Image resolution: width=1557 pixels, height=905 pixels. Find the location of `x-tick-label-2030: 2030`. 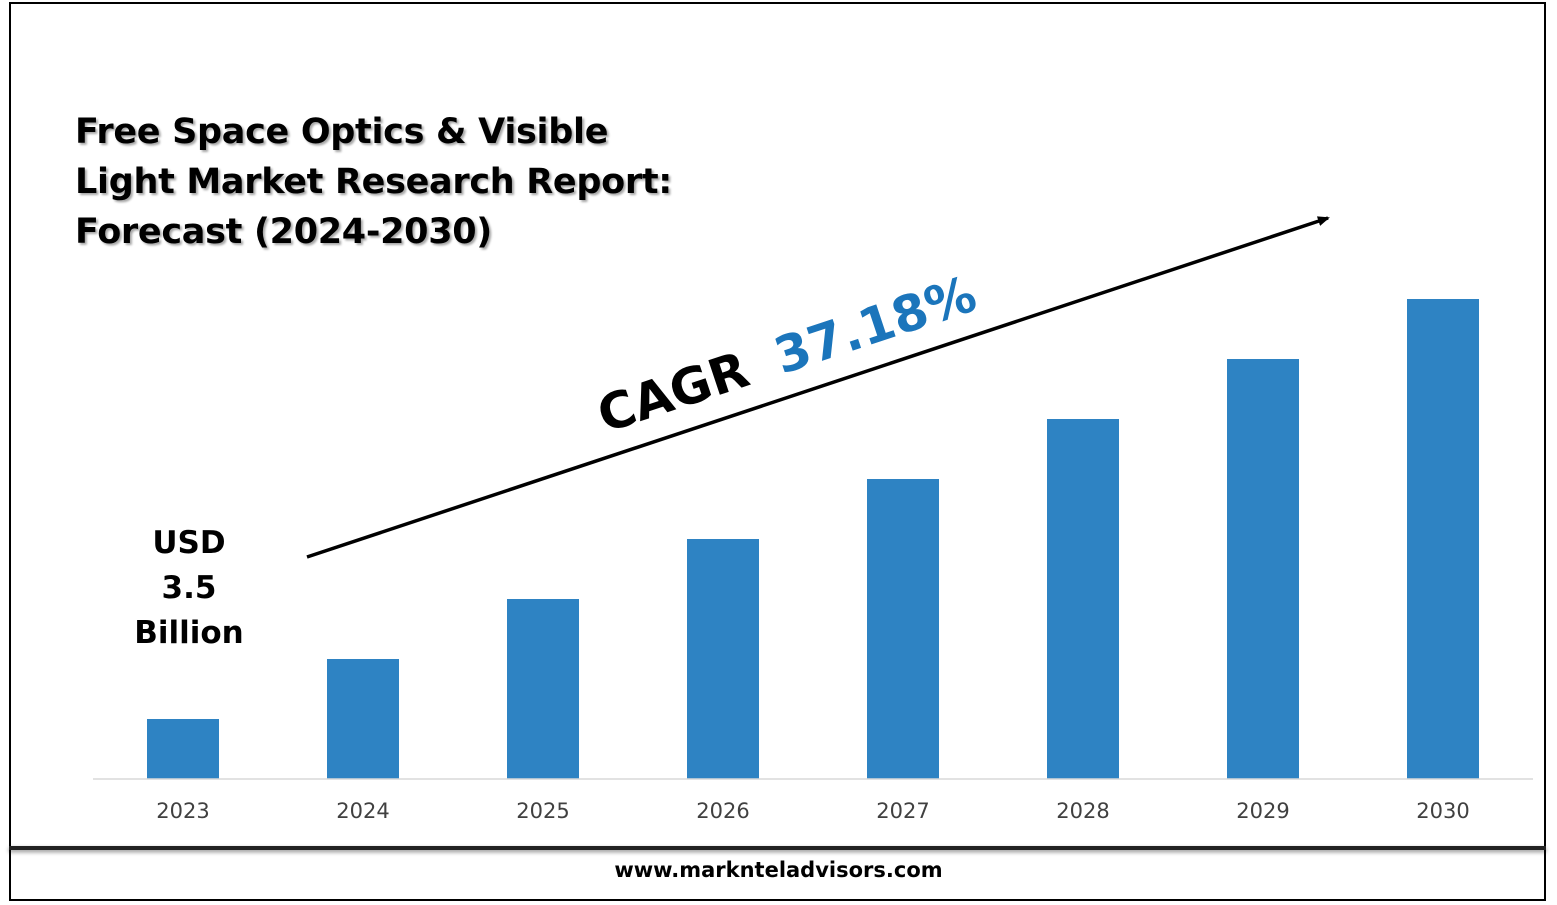

x-tick-label-2030: 2030 is located at coordinates (1442, 811).